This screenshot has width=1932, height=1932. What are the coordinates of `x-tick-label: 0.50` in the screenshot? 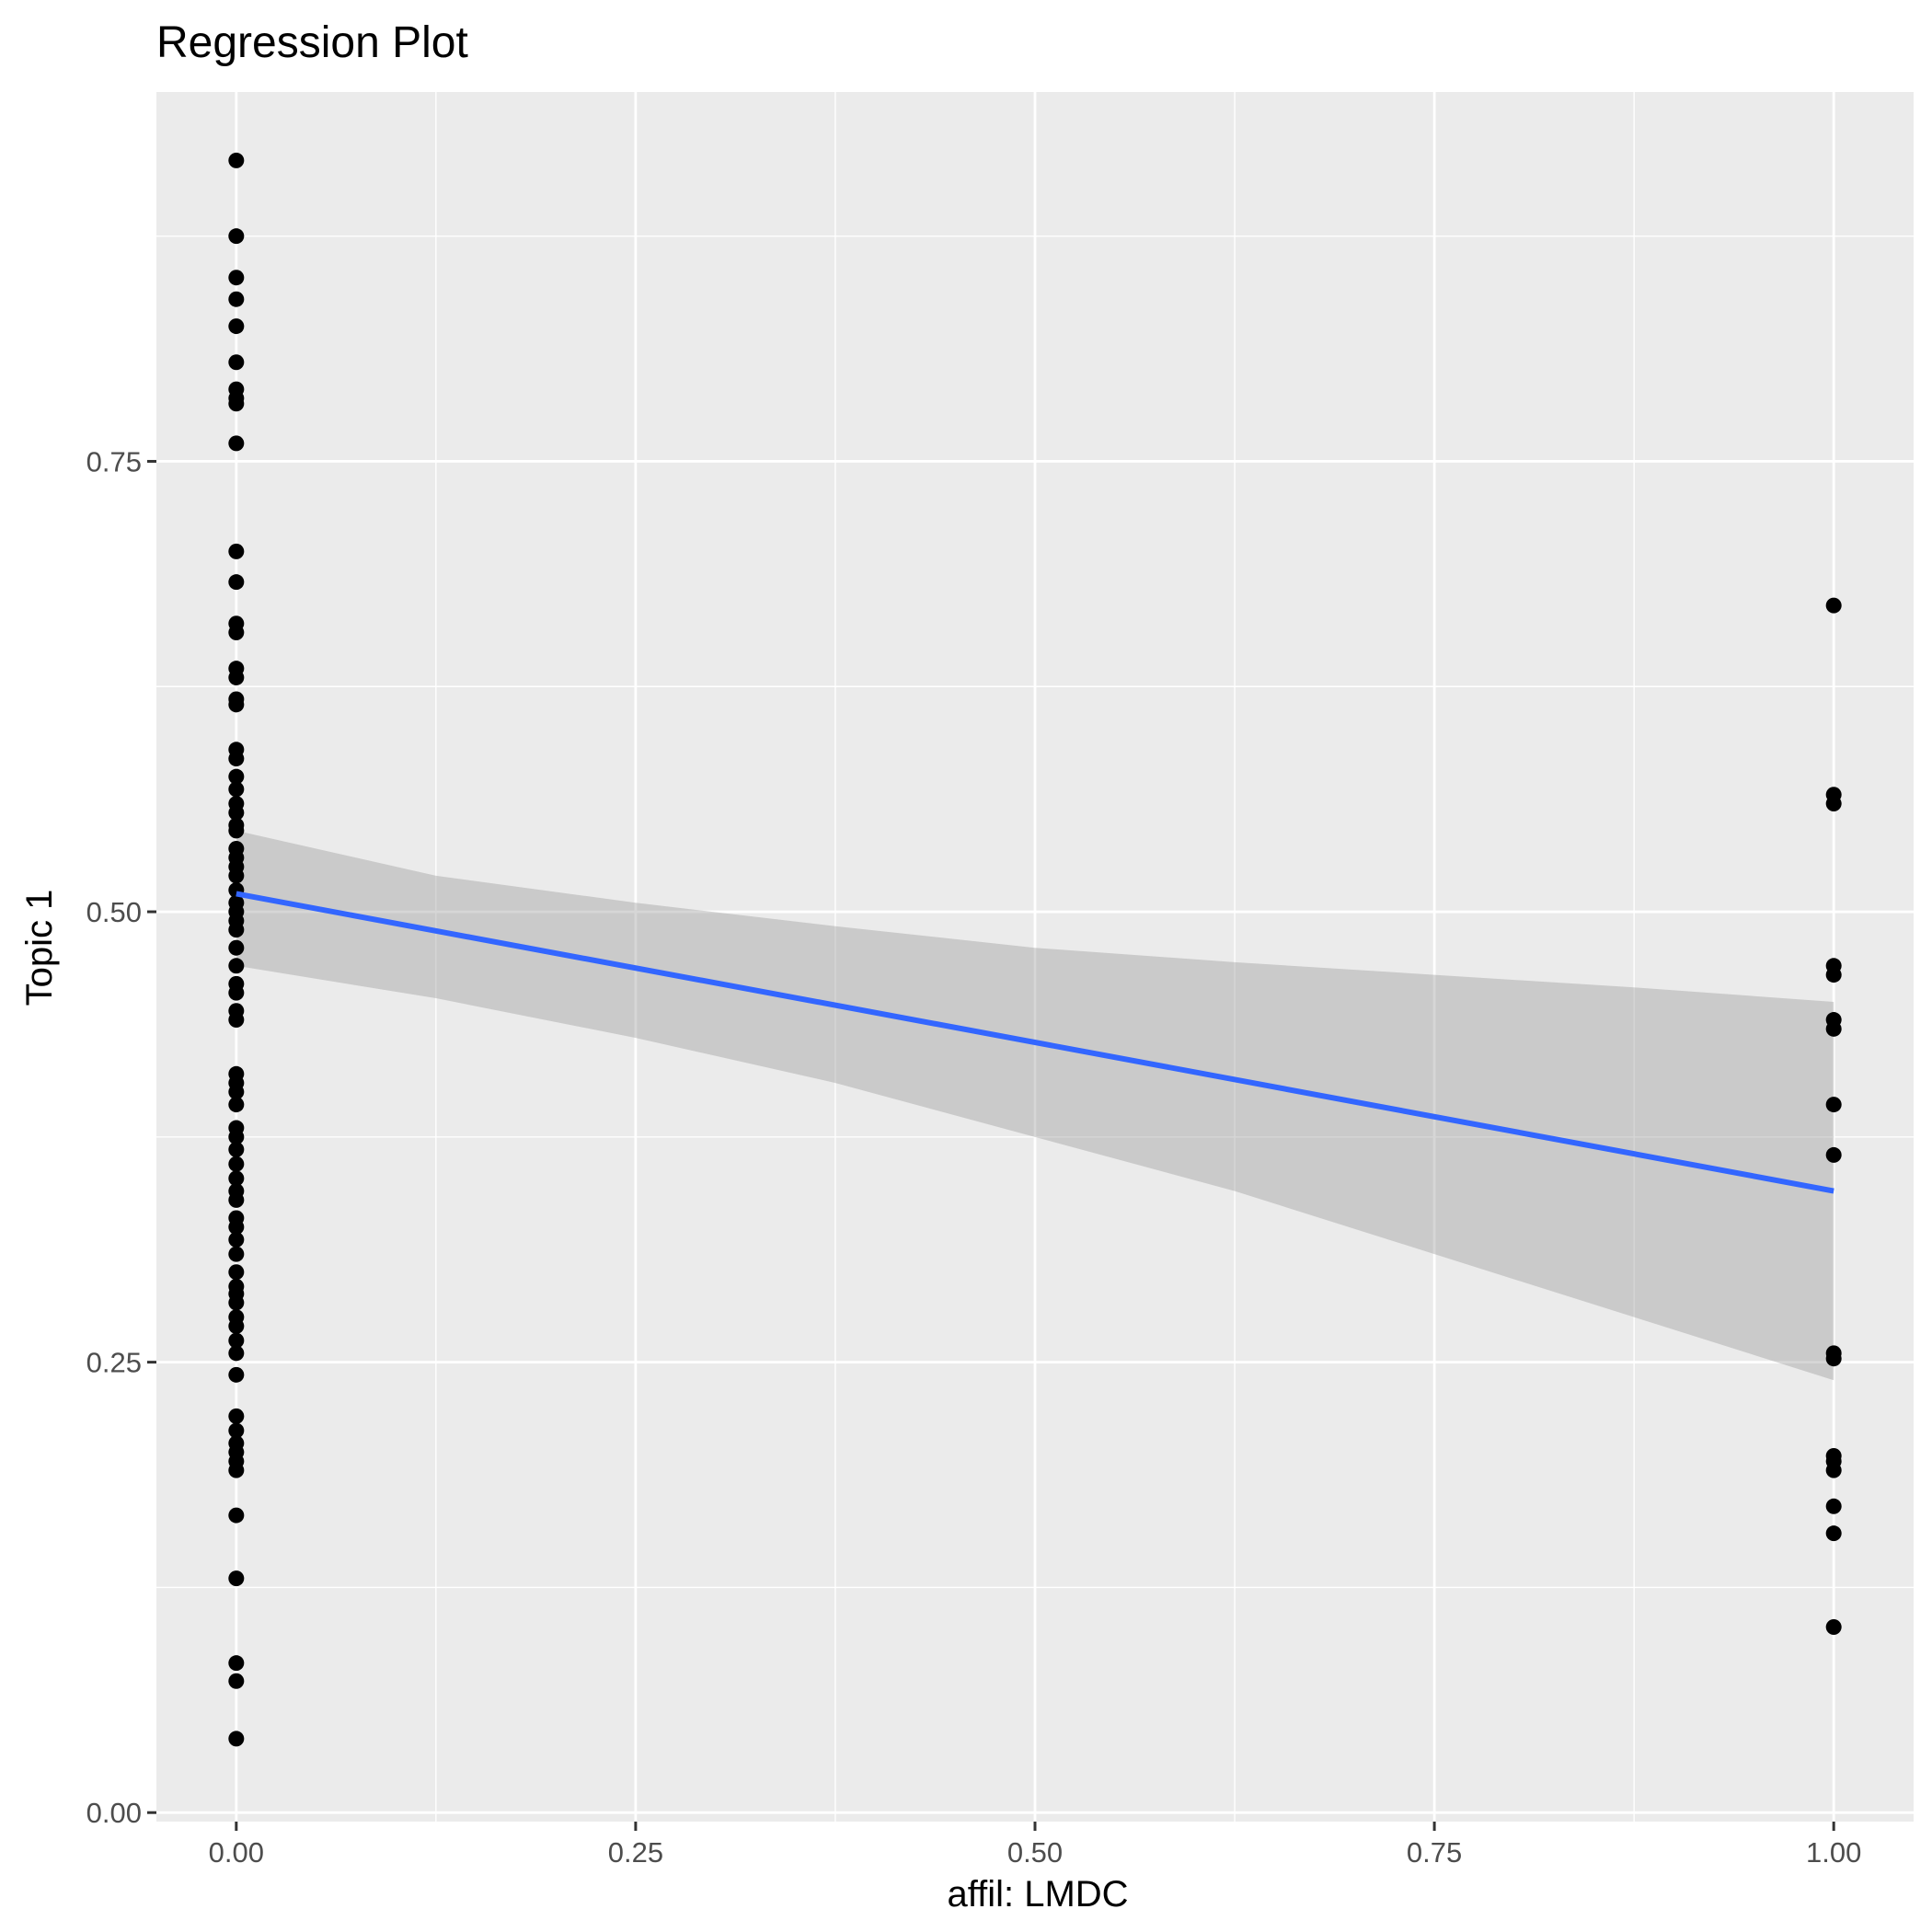 It's located at (1035, 1852).